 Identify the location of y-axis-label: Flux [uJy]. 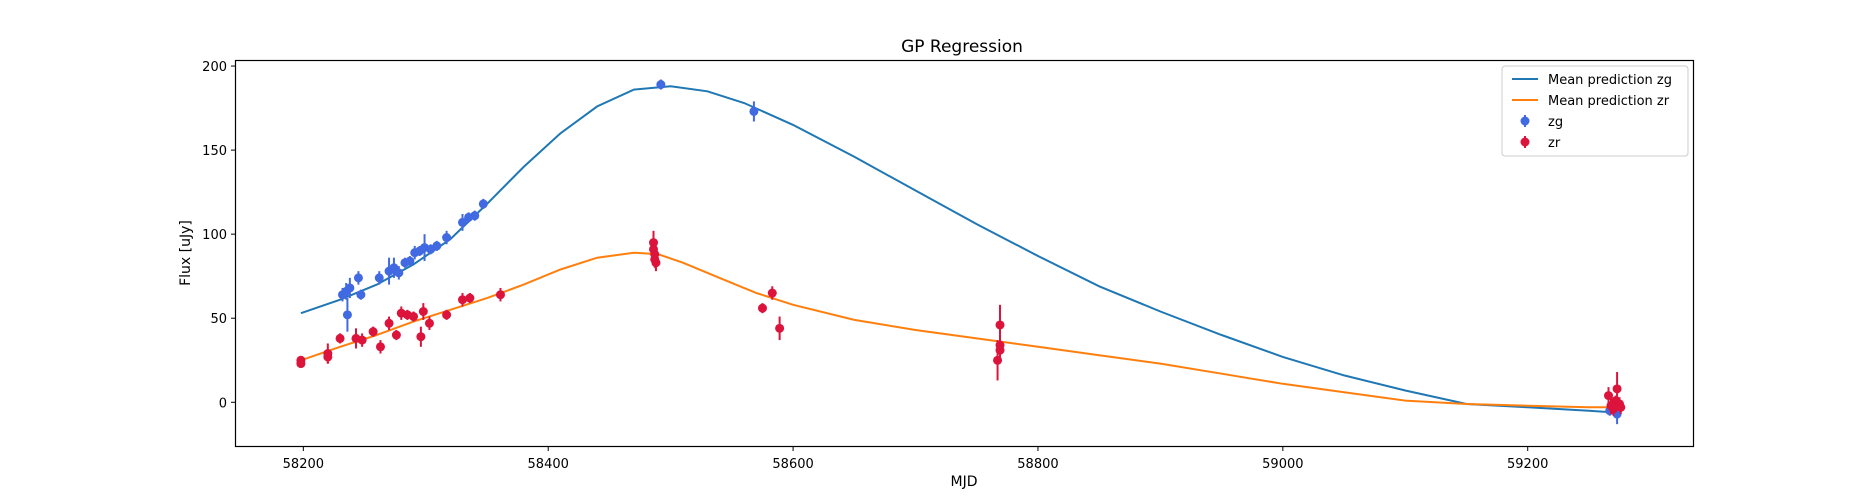
(186, 253).